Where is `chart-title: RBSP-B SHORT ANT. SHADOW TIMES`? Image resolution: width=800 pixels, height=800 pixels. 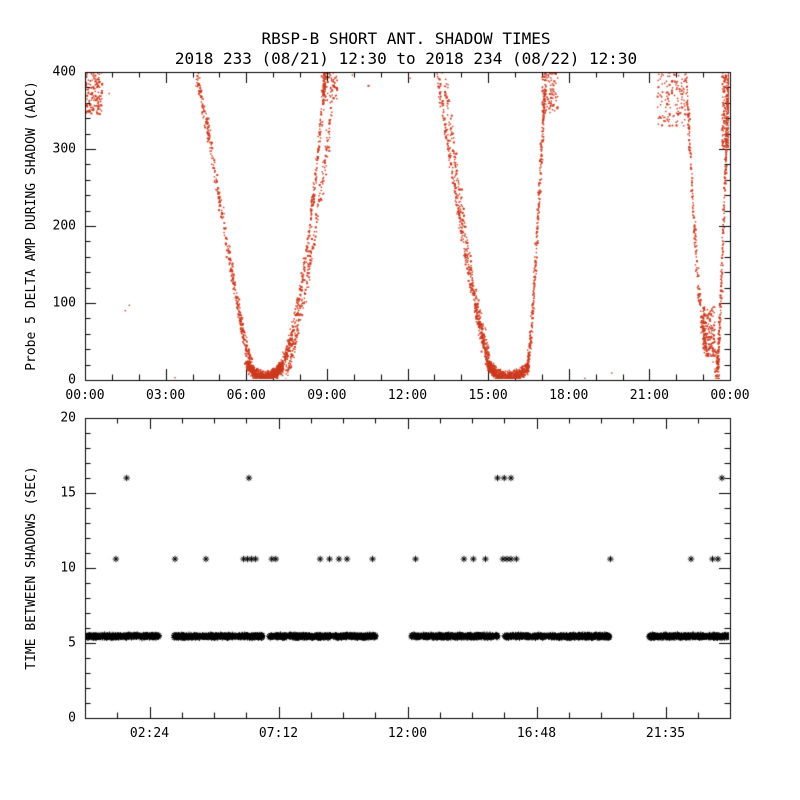 chart-title: RBSP-B SHORT ANT. SHADOW TIMES is located at coordinates (406, 38).